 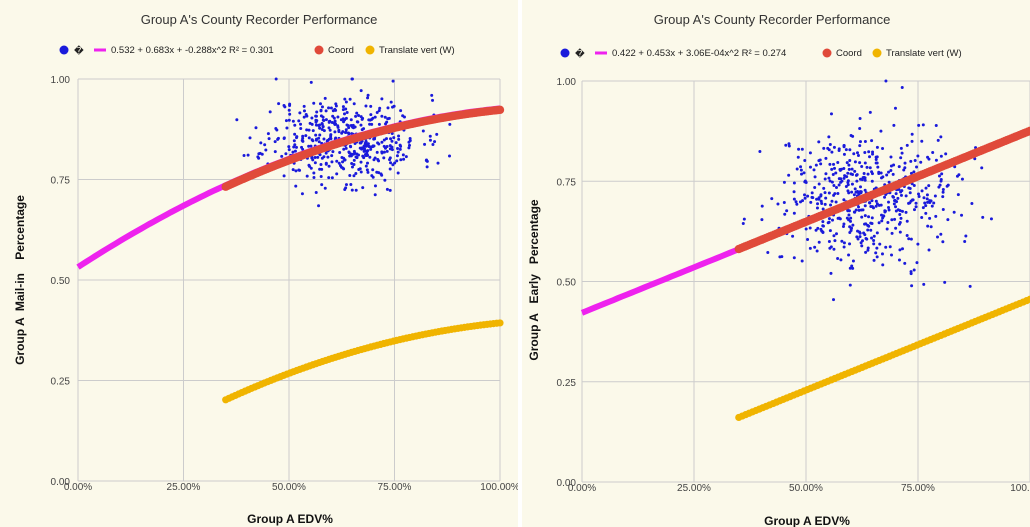 I want to click on y-tick-label: 1.00, so click(x=567, y=82).